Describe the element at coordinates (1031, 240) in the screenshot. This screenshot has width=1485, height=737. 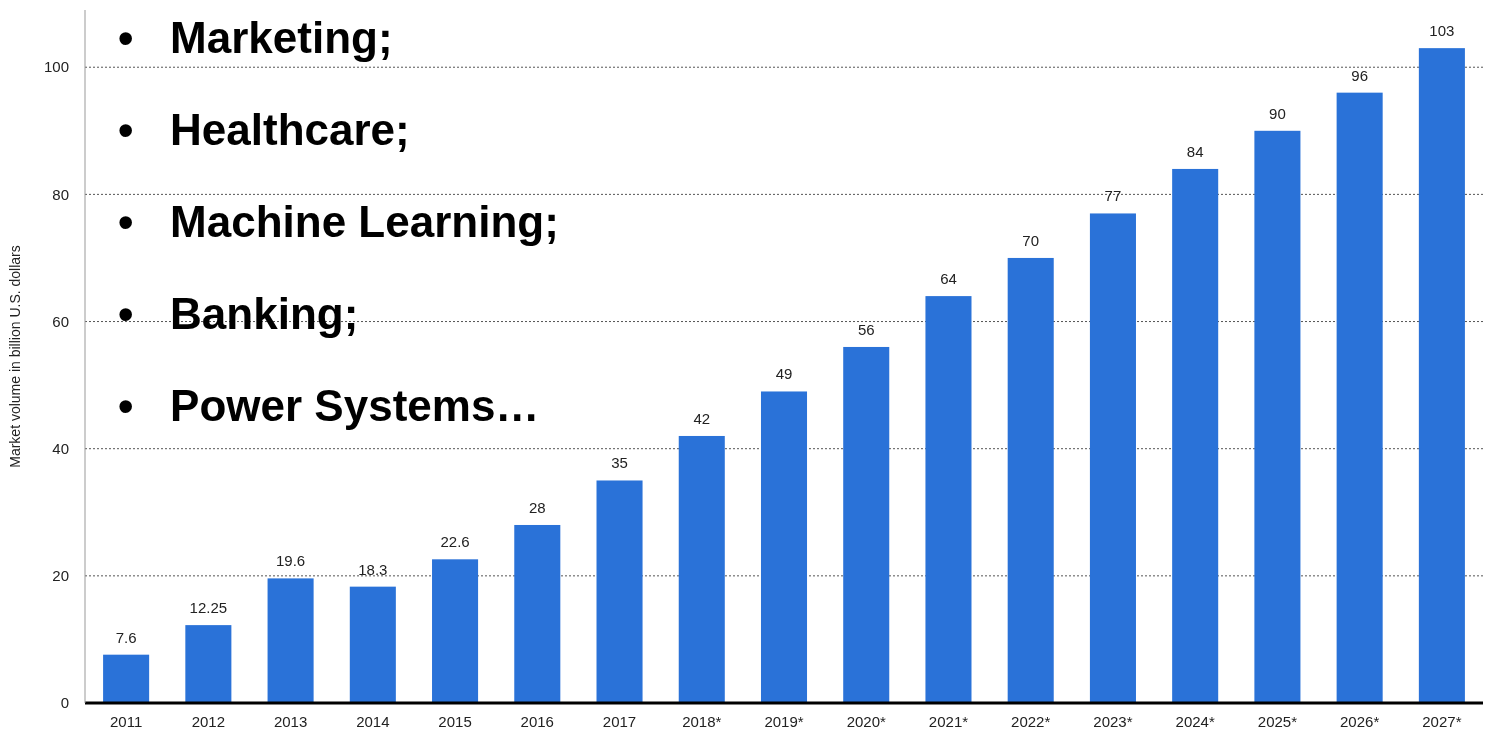
I see `data-label: 70` at that location.